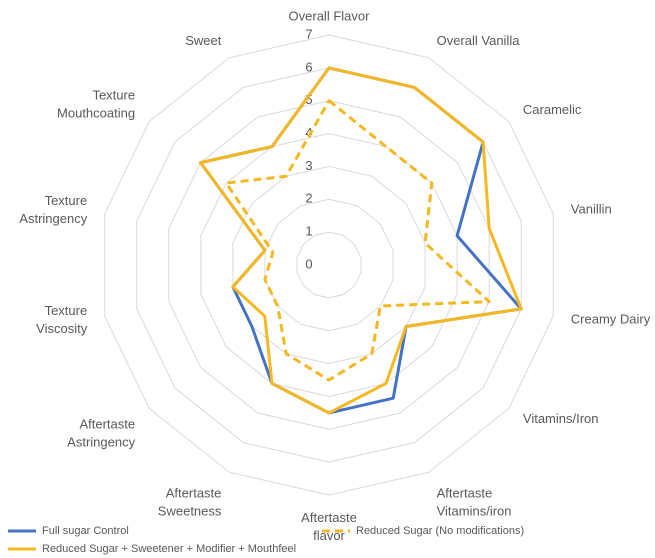 Image resolution: width=655 pixels, height=558 pixels. What do you see at coordinates (474, 502) in the screenshot?
I see `category-label: Aftertaste Vitamins/iron` at bounding box center [474, 502].